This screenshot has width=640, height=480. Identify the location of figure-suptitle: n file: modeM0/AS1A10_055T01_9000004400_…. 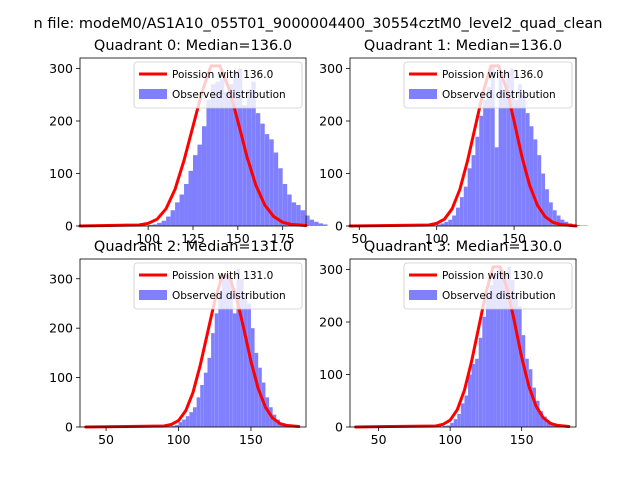
(318, 24).